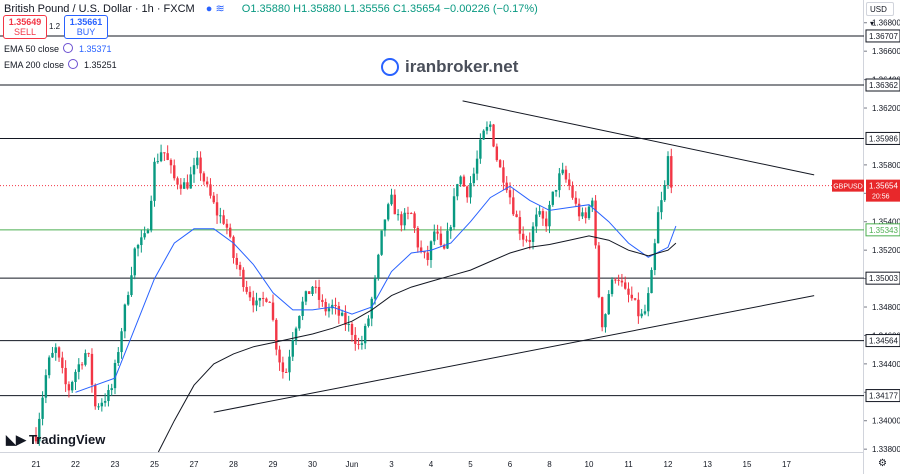 The height and width of the screenshot is (474, 900). I want to click on x-tick-label: 13, so click(707, 464).